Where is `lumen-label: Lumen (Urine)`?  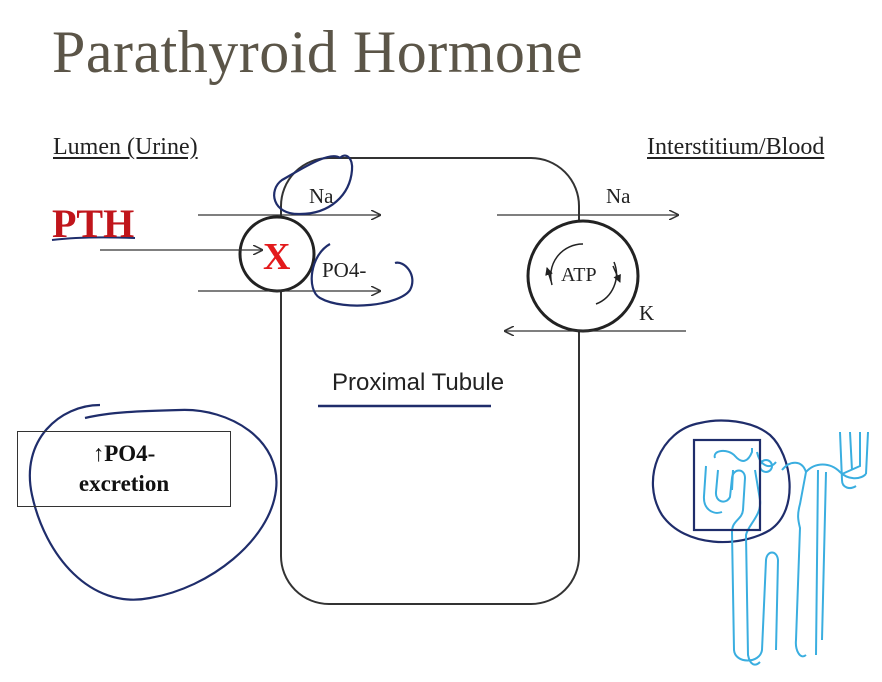 lumen-label: Lumen (Urine) is located at coordinates (125, 147).